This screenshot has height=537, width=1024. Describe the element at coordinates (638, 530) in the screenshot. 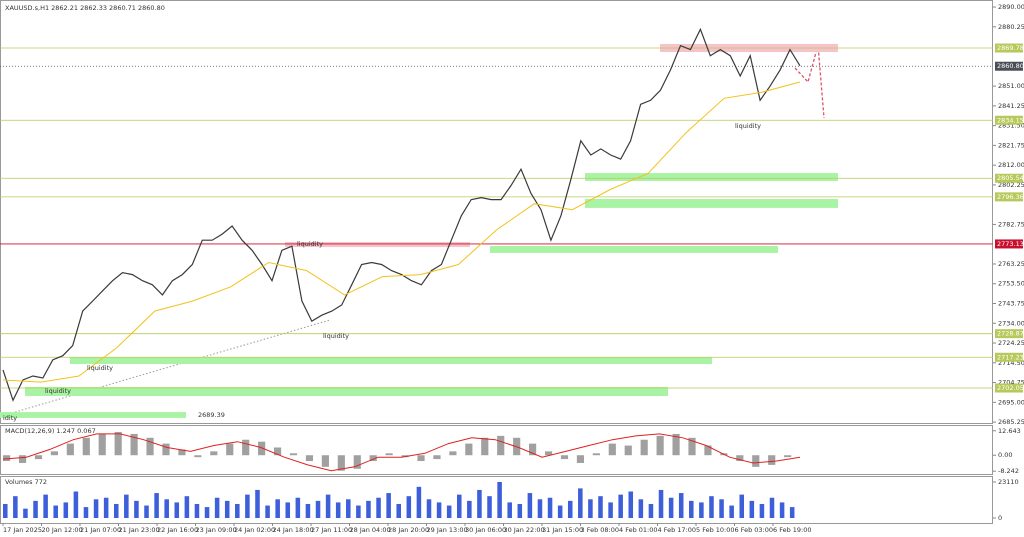

I see `x-tick-label: 4 Feb 01:00` at that location.